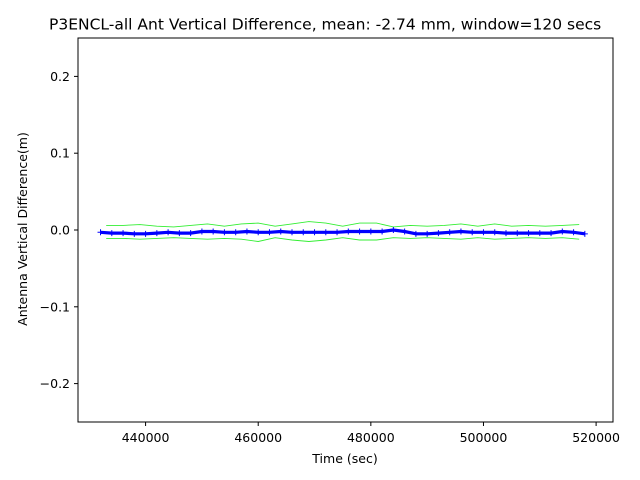 This screenshot has width=640, height=480. Describe the element at coordinates (343, 224) in the screenshot. I see `upper-envelope-line` at that location.